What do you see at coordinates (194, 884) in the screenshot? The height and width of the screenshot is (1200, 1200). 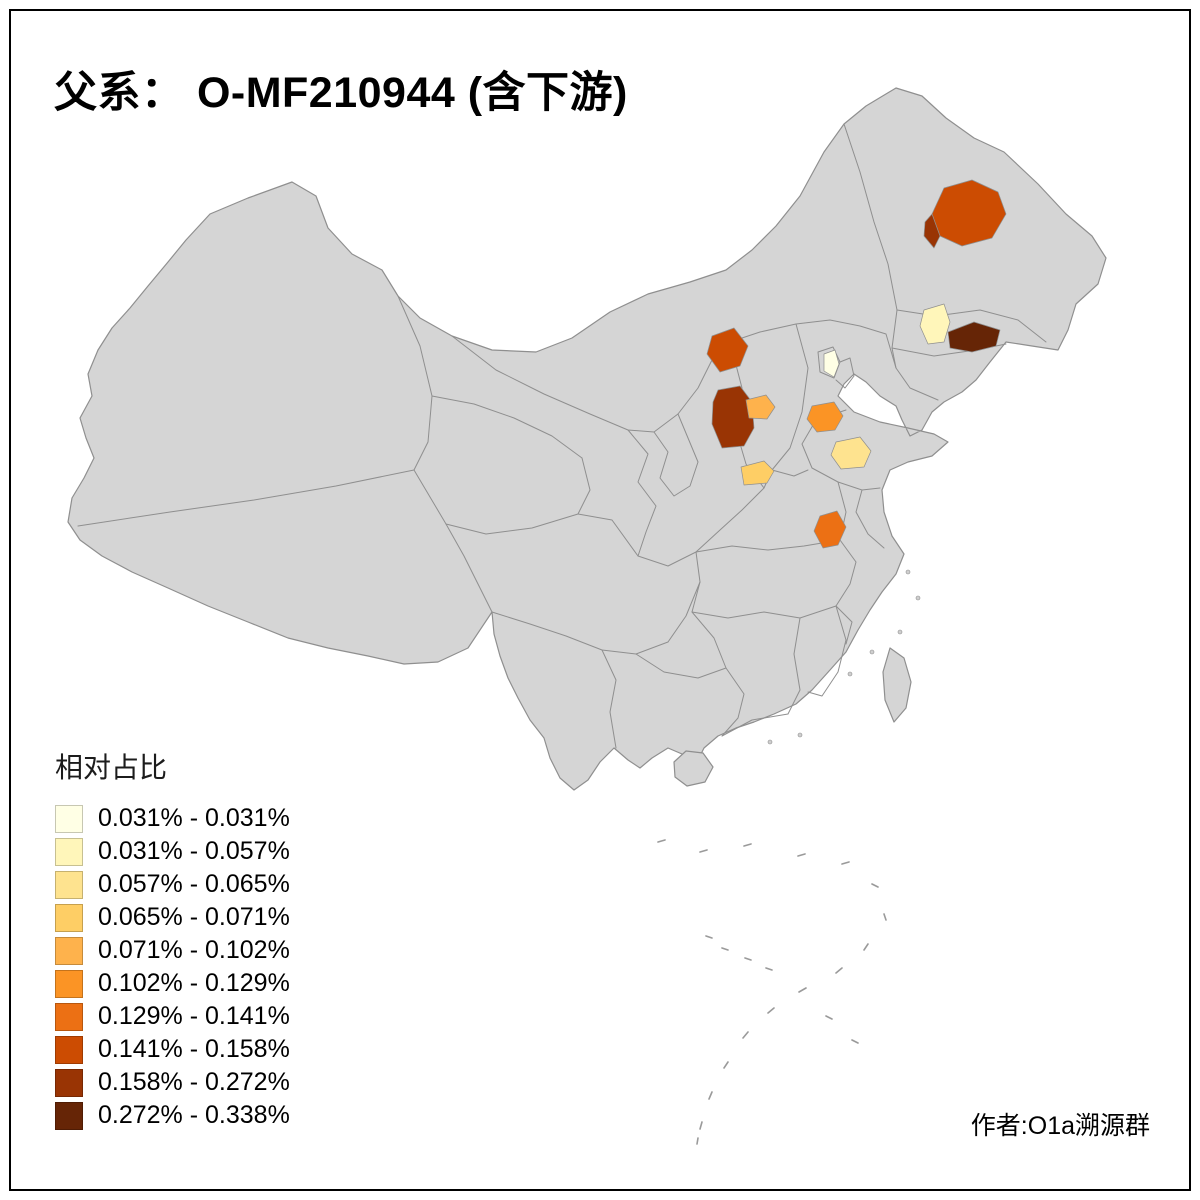 I see `legend-label: 0.057% - 0.065%` at bounding box center [194, 884].